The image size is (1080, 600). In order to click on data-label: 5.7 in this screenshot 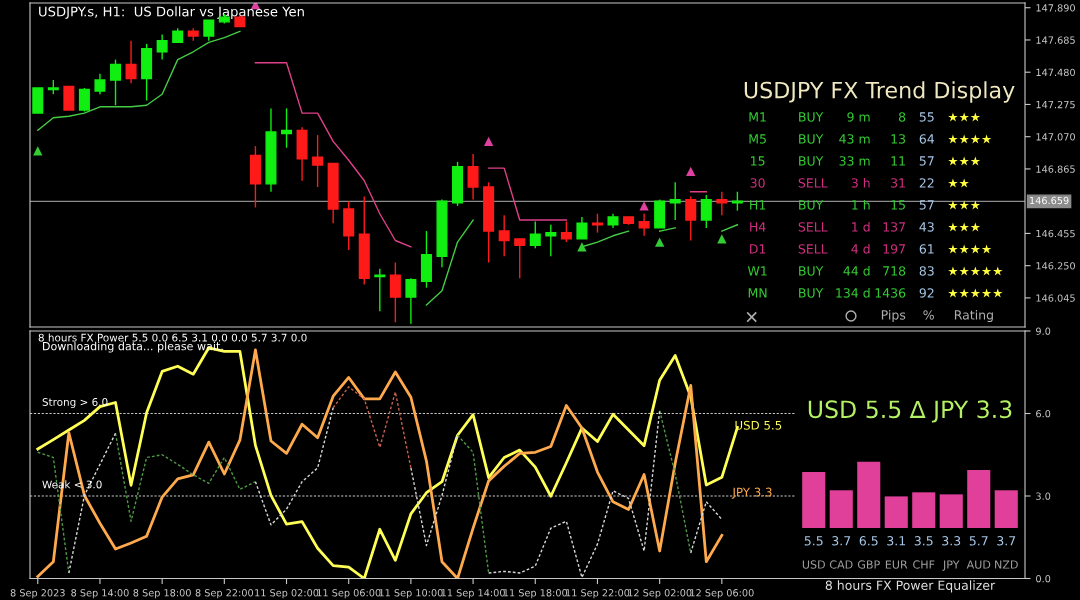, I will do `click(978, 541)`.